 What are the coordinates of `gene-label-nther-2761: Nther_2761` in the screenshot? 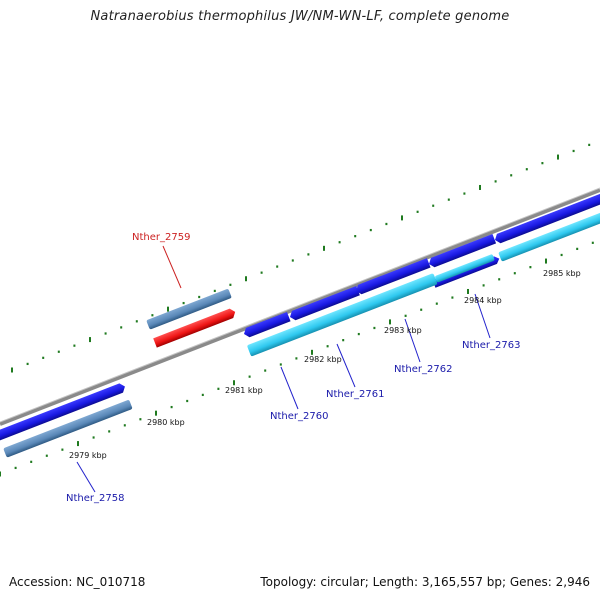 It's located at (355, 394).